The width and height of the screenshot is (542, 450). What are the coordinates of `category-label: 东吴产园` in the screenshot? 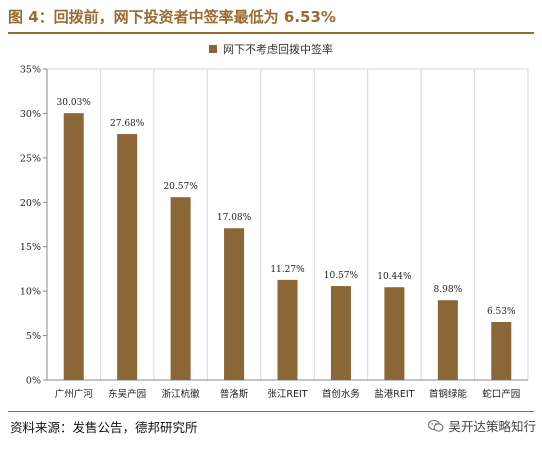 It's located at (127, 394).